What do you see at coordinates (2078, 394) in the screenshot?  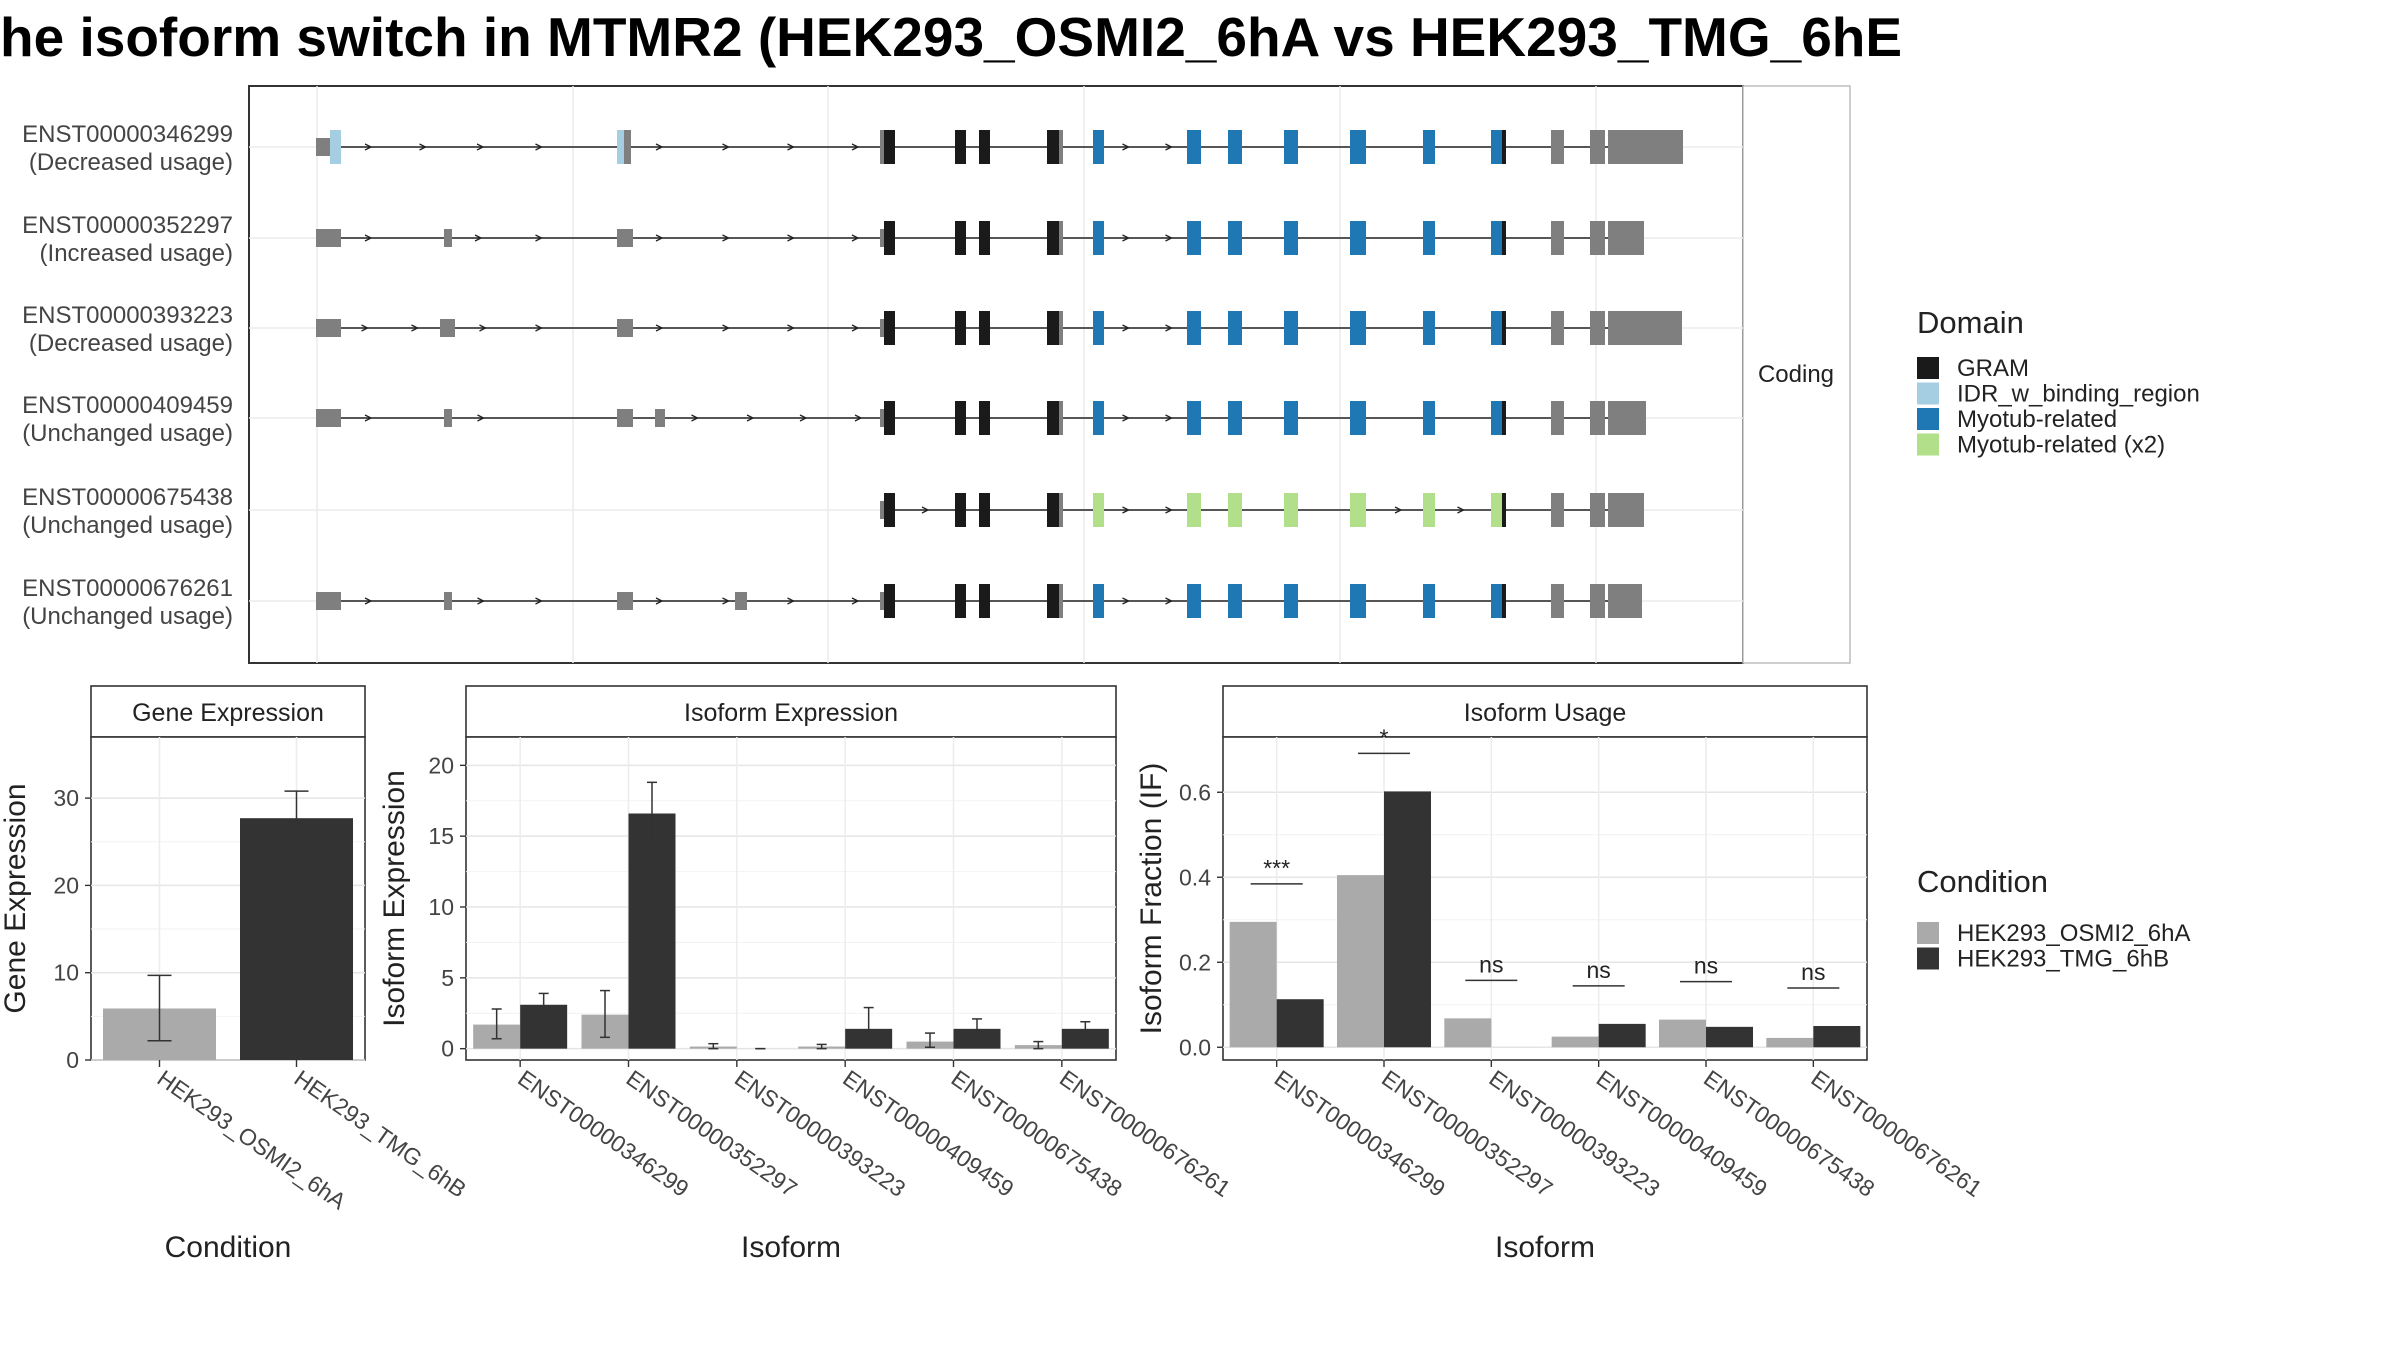 I see `domain-legend-label: IDR_w_binding_region` at bounding box center [2078, 394].